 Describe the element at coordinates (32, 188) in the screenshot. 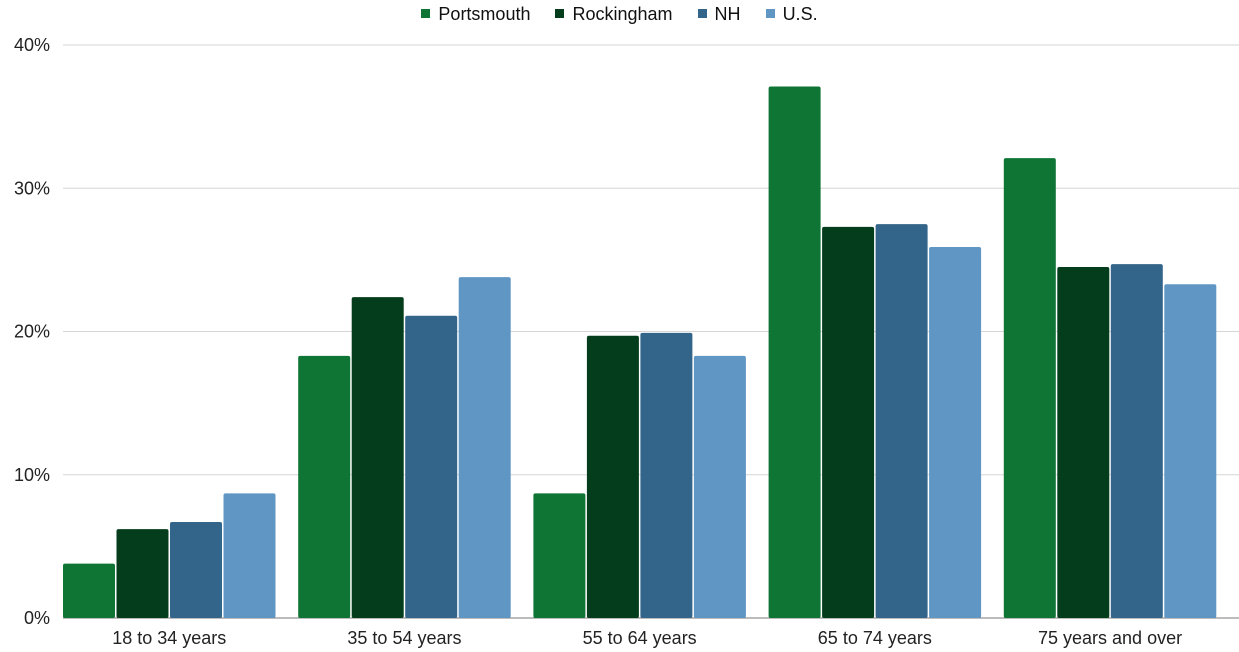

I see `y-tick-label: 30%` at that location.